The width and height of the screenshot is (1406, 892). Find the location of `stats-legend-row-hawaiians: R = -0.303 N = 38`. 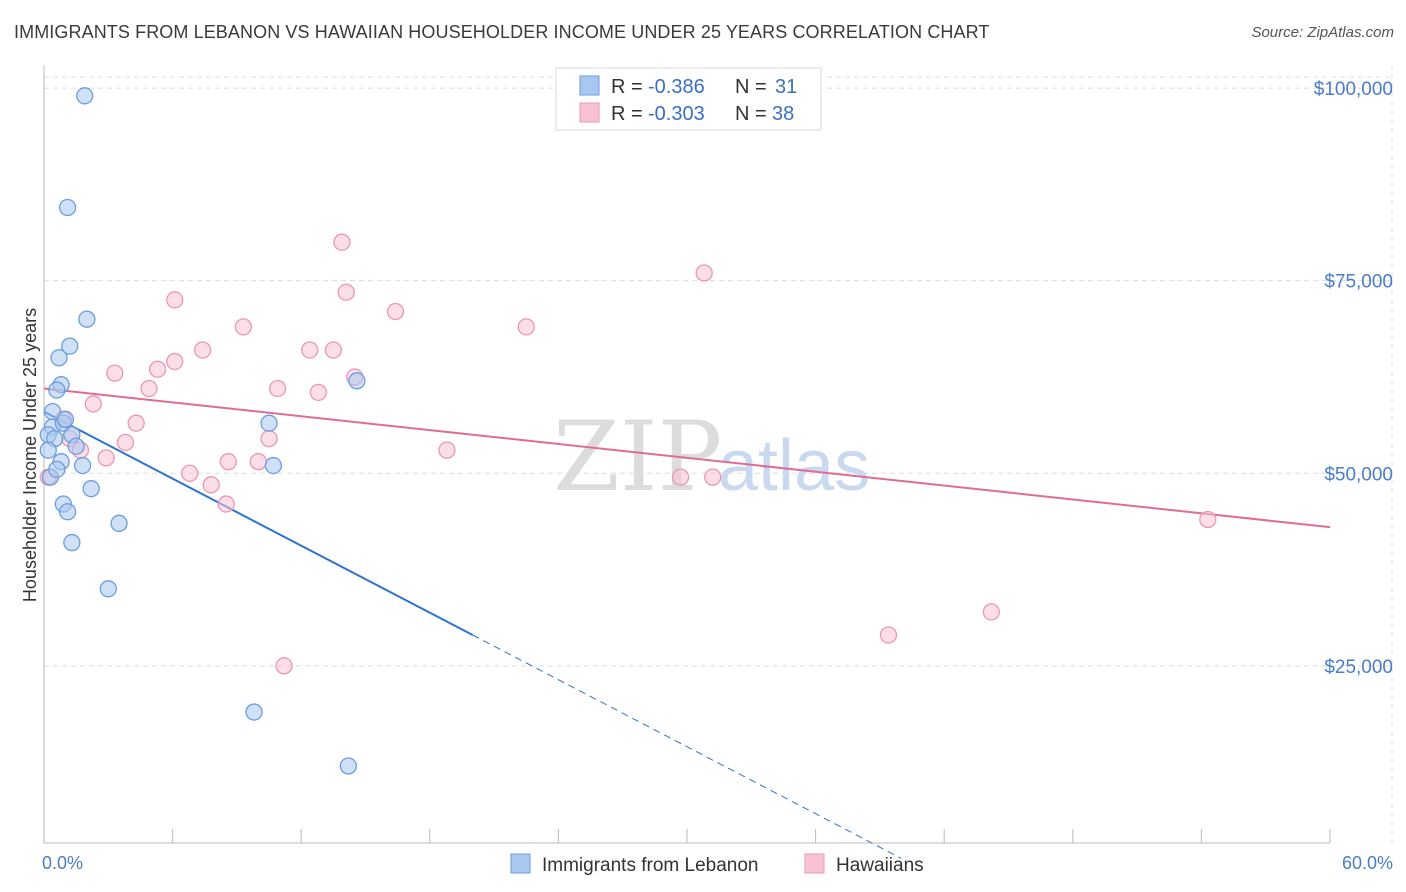

stats-legend-row-hawaiians: R = -0.303 N = 38 is located at coordinates (686, 113).